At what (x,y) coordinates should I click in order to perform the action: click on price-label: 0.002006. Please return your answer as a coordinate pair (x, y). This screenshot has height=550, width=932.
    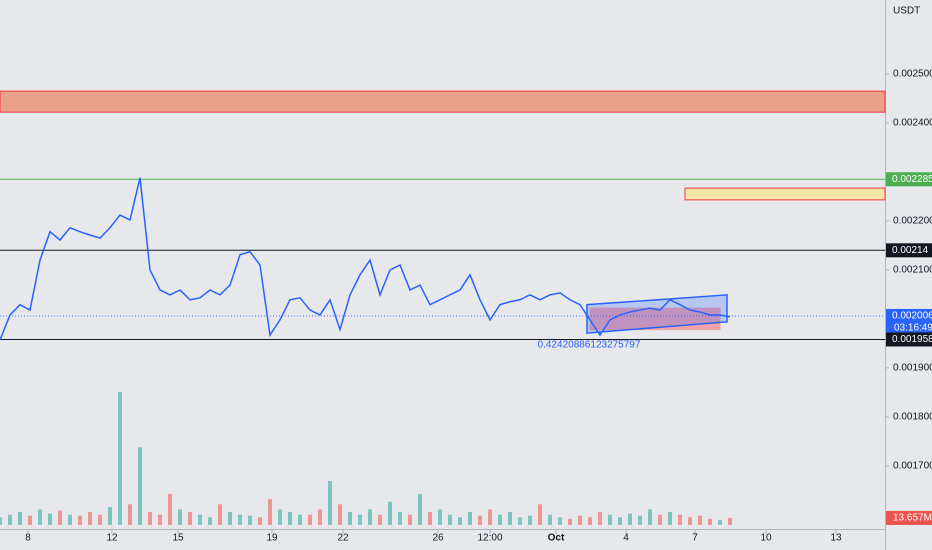
    Looking at the image, I should click on (912, 316).